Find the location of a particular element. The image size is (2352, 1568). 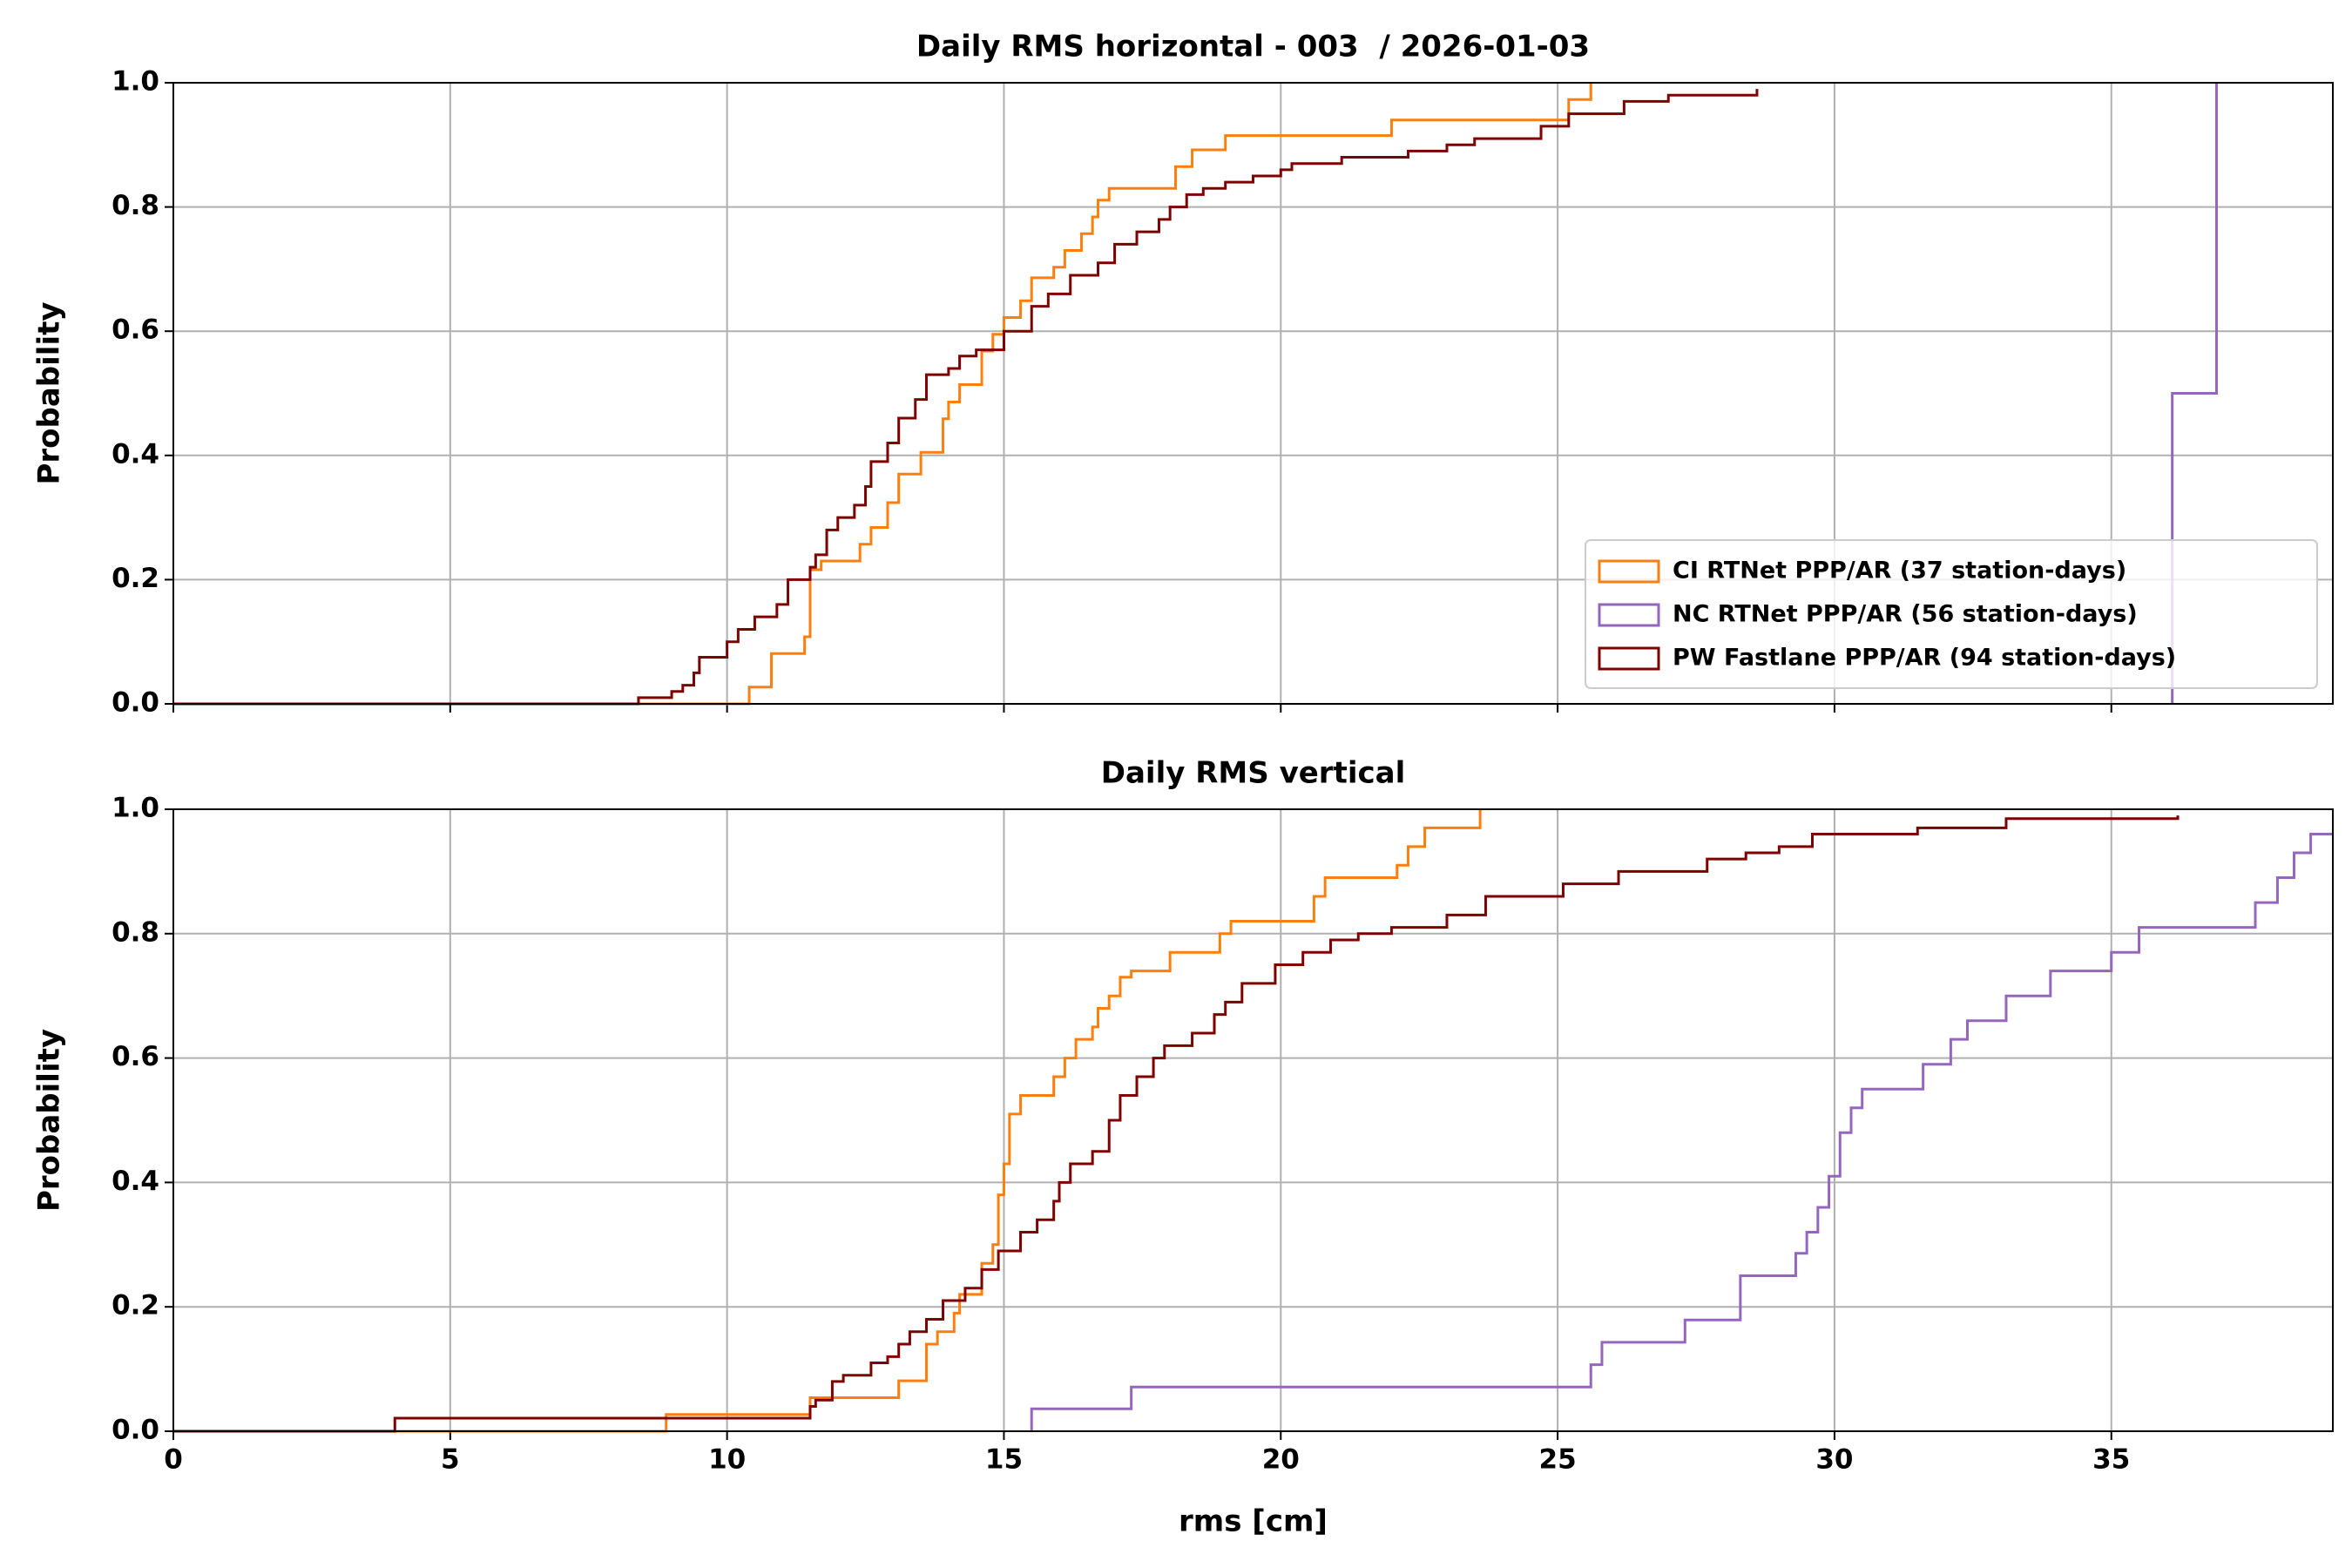

x-tick-label: 25 is located at coordinates (1558, 1460).